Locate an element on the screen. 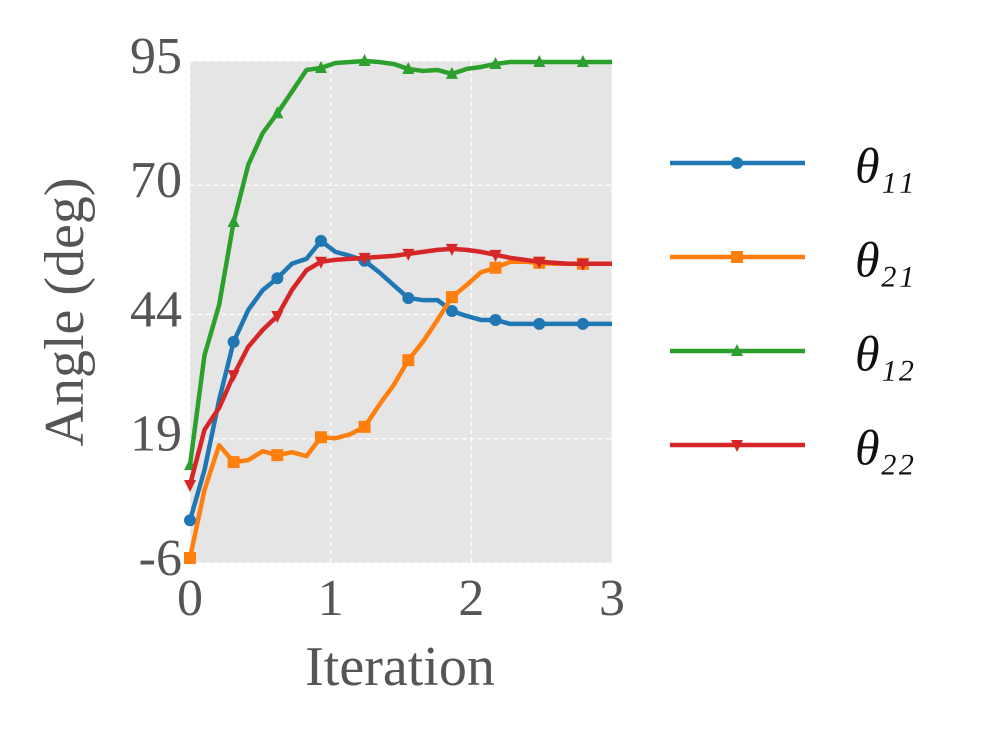  legend-label: θ₂₂ is located at coordinates (884, 447).